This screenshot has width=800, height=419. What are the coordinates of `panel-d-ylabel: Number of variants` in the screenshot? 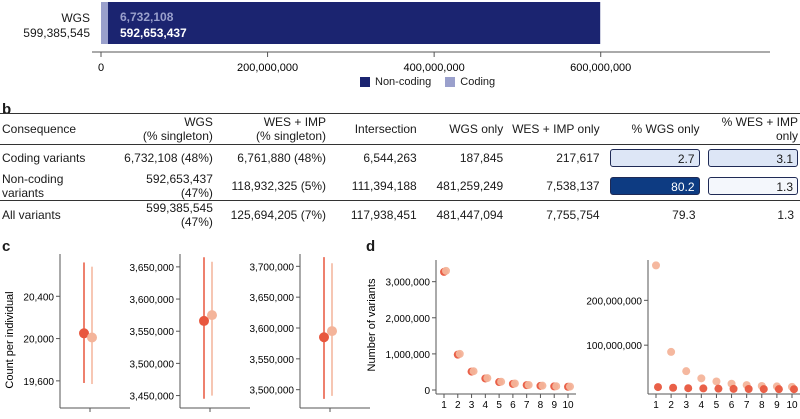 It's located at (372, 324).